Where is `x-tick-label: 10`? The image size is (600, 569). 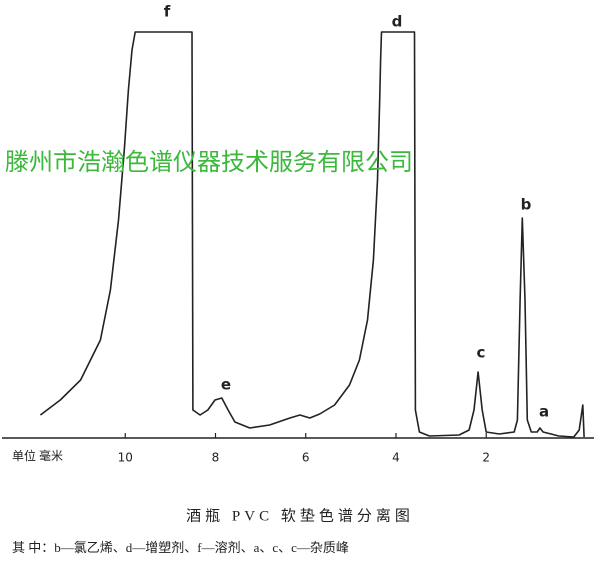 x-tick-label: 10 is located at coordinates (125, 458).